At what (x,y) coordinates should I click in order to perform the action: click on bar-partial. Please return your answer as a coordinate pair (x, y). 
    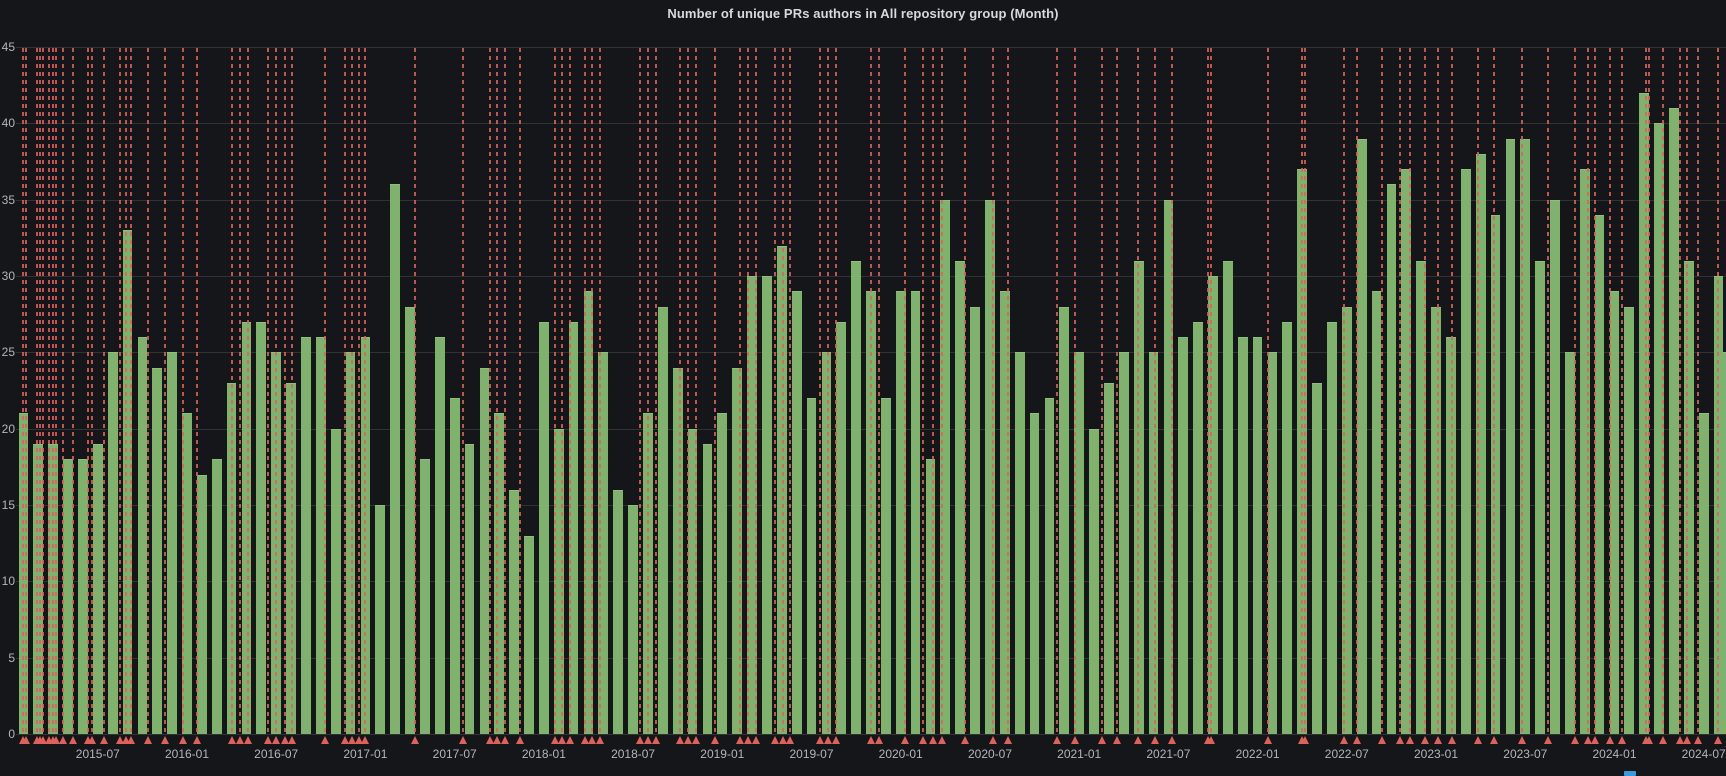
    Looking at the image, I should click on (1724, 543).